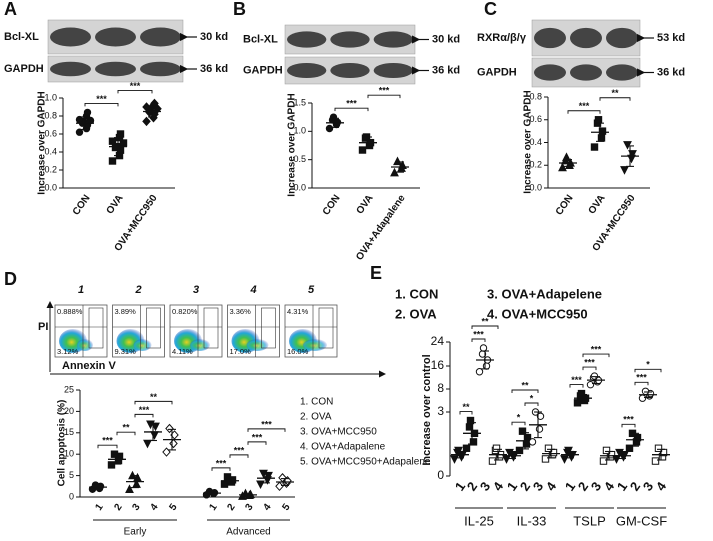 The height and width of the screenshot is (541, 713). What do you see at coordinates (68, 351) in the screenshot?
I see `flow-percent: 3.12%` at bounding box center [68, 351].